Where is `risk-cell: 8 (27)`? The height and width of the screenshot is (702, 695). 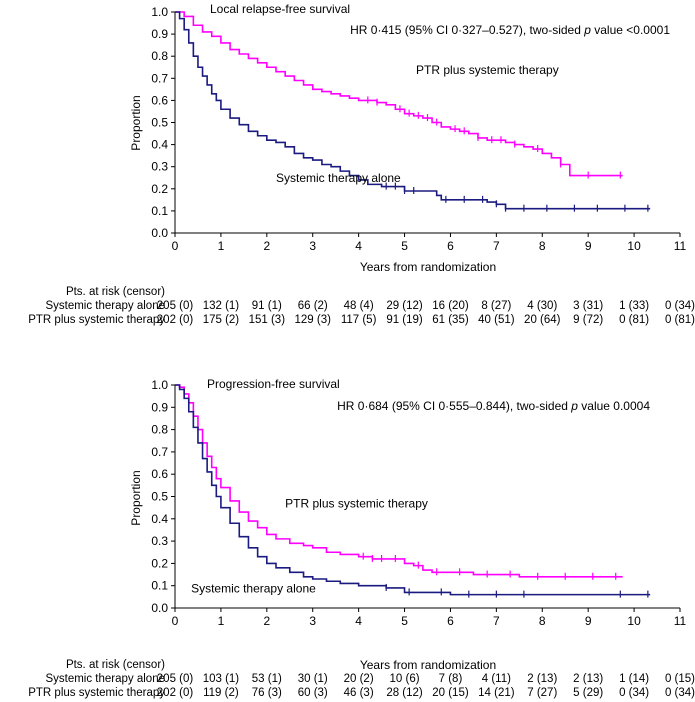
risk-cell: 8 (27) is located at coordinates (496, 306).